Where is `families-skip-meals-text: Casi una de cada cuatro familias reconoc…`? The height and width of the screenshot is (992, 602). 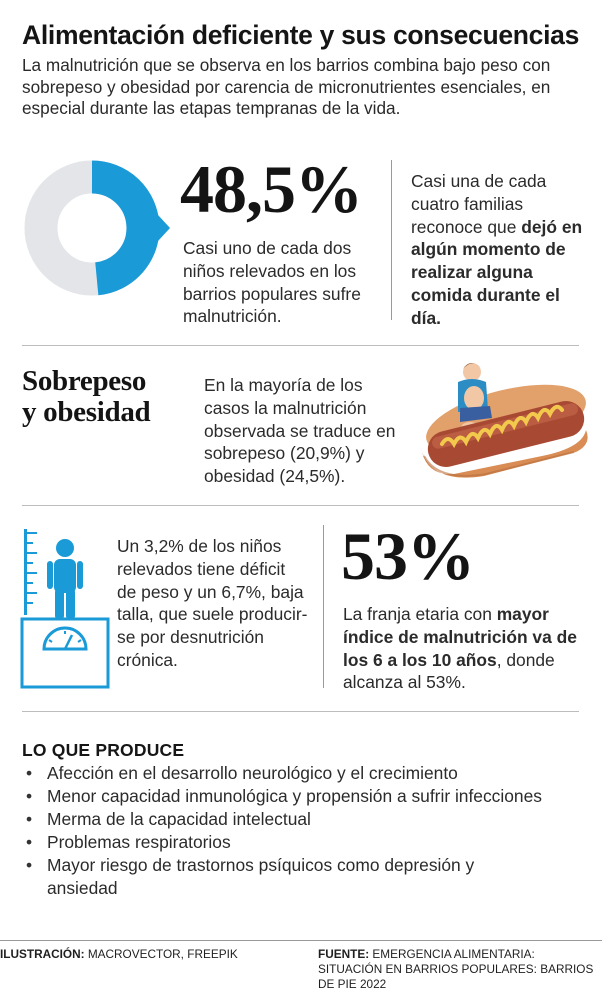 families-skip-meals-text: Casi una de cada cuatro familias reconoc… is located at coordinates (500, 250).